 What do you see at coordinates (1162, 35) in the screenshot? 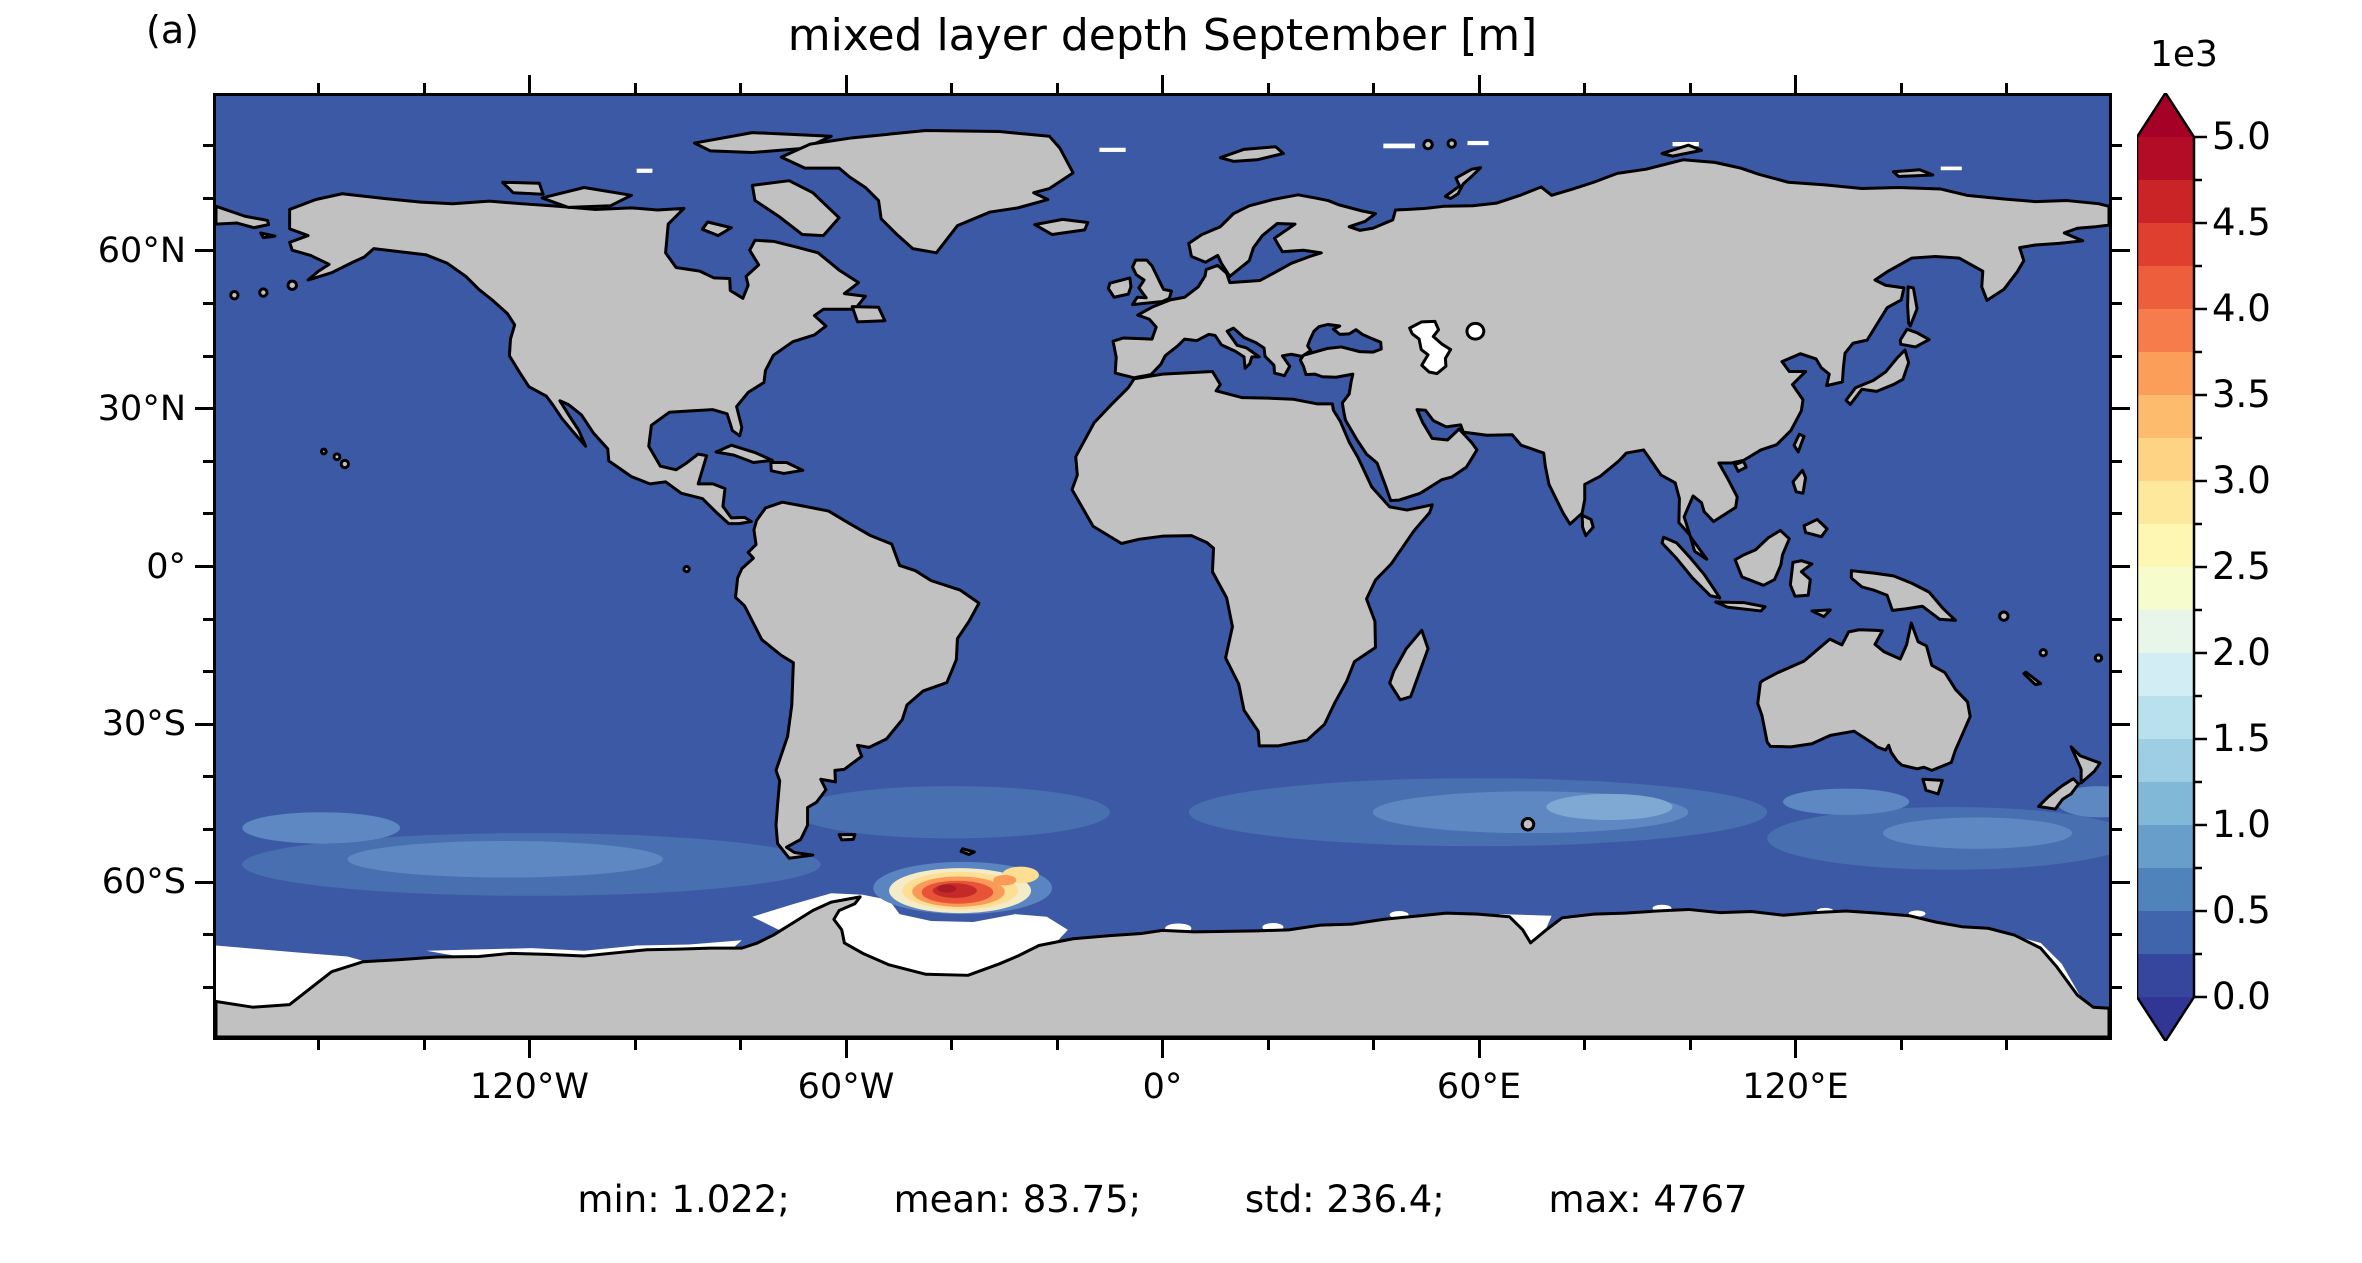
I see `plot-title: mixed layer depth September [m]` at bounding box center [1162, 35].